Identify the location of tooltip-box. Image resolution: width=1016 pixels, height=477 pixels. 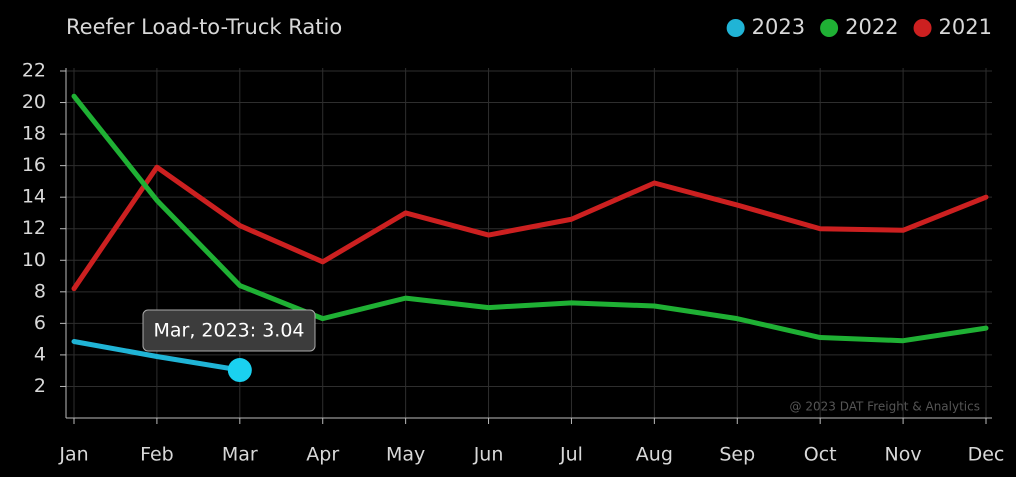
(229, 330).